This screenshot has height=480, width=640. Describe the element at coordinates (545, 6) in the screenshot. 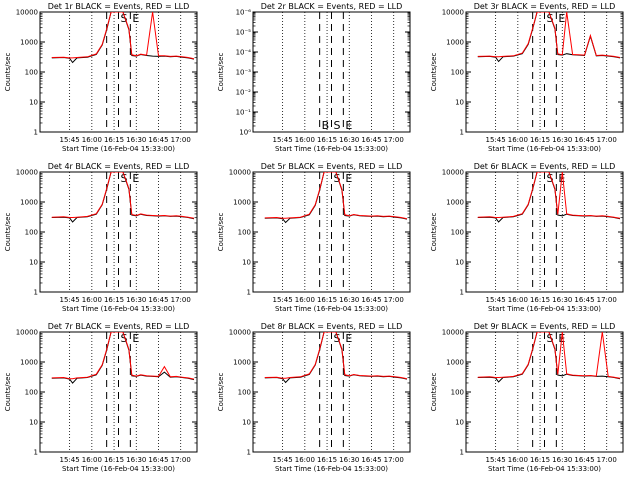

I see `panel-title: Det 3r BLACK = Events, RED = LLD` at that location.